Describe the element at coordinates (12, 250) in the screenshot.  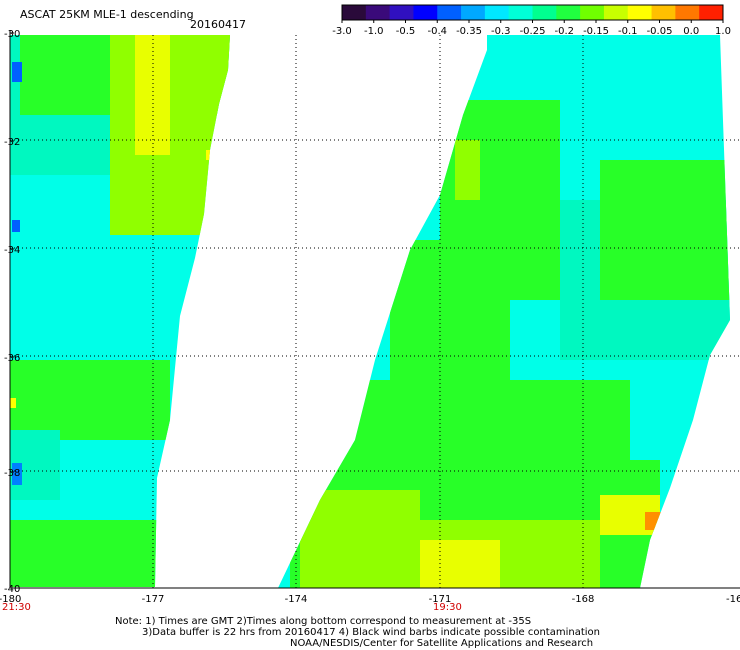
I see `latitude-label: -34` at that location.